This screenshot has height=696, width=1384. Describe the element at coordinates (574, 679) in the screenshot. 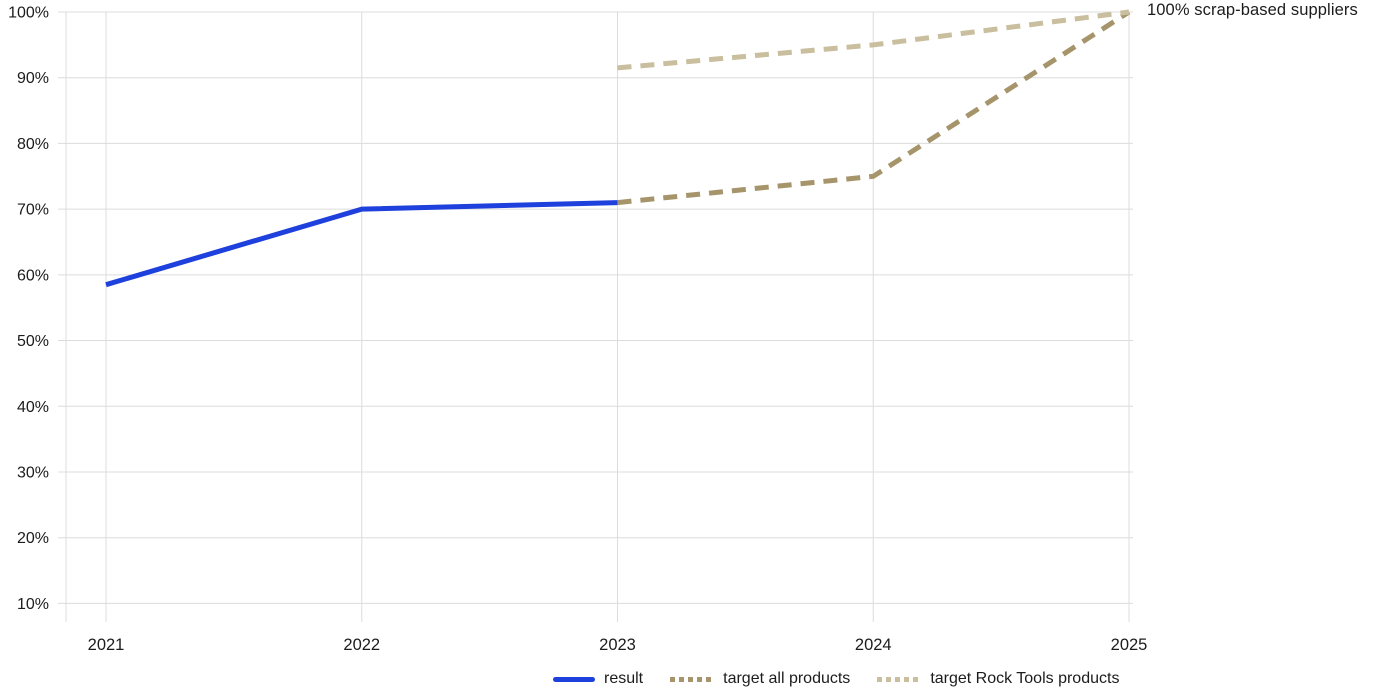

I see `solid-line-swatch` at that location.